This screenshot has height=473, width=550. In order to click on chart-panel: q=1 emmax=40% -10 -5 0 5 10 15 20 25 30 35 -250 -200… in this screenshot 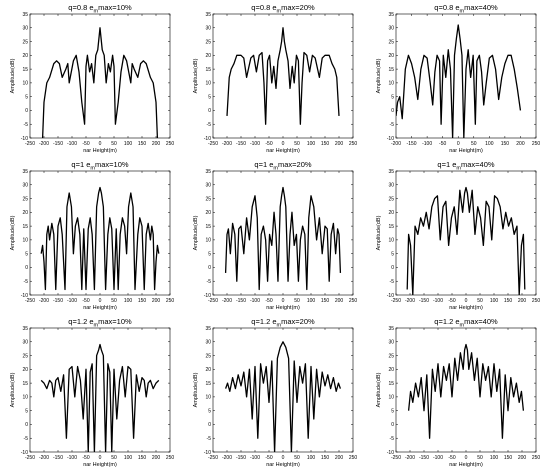, I will do `click(457, 235)`.